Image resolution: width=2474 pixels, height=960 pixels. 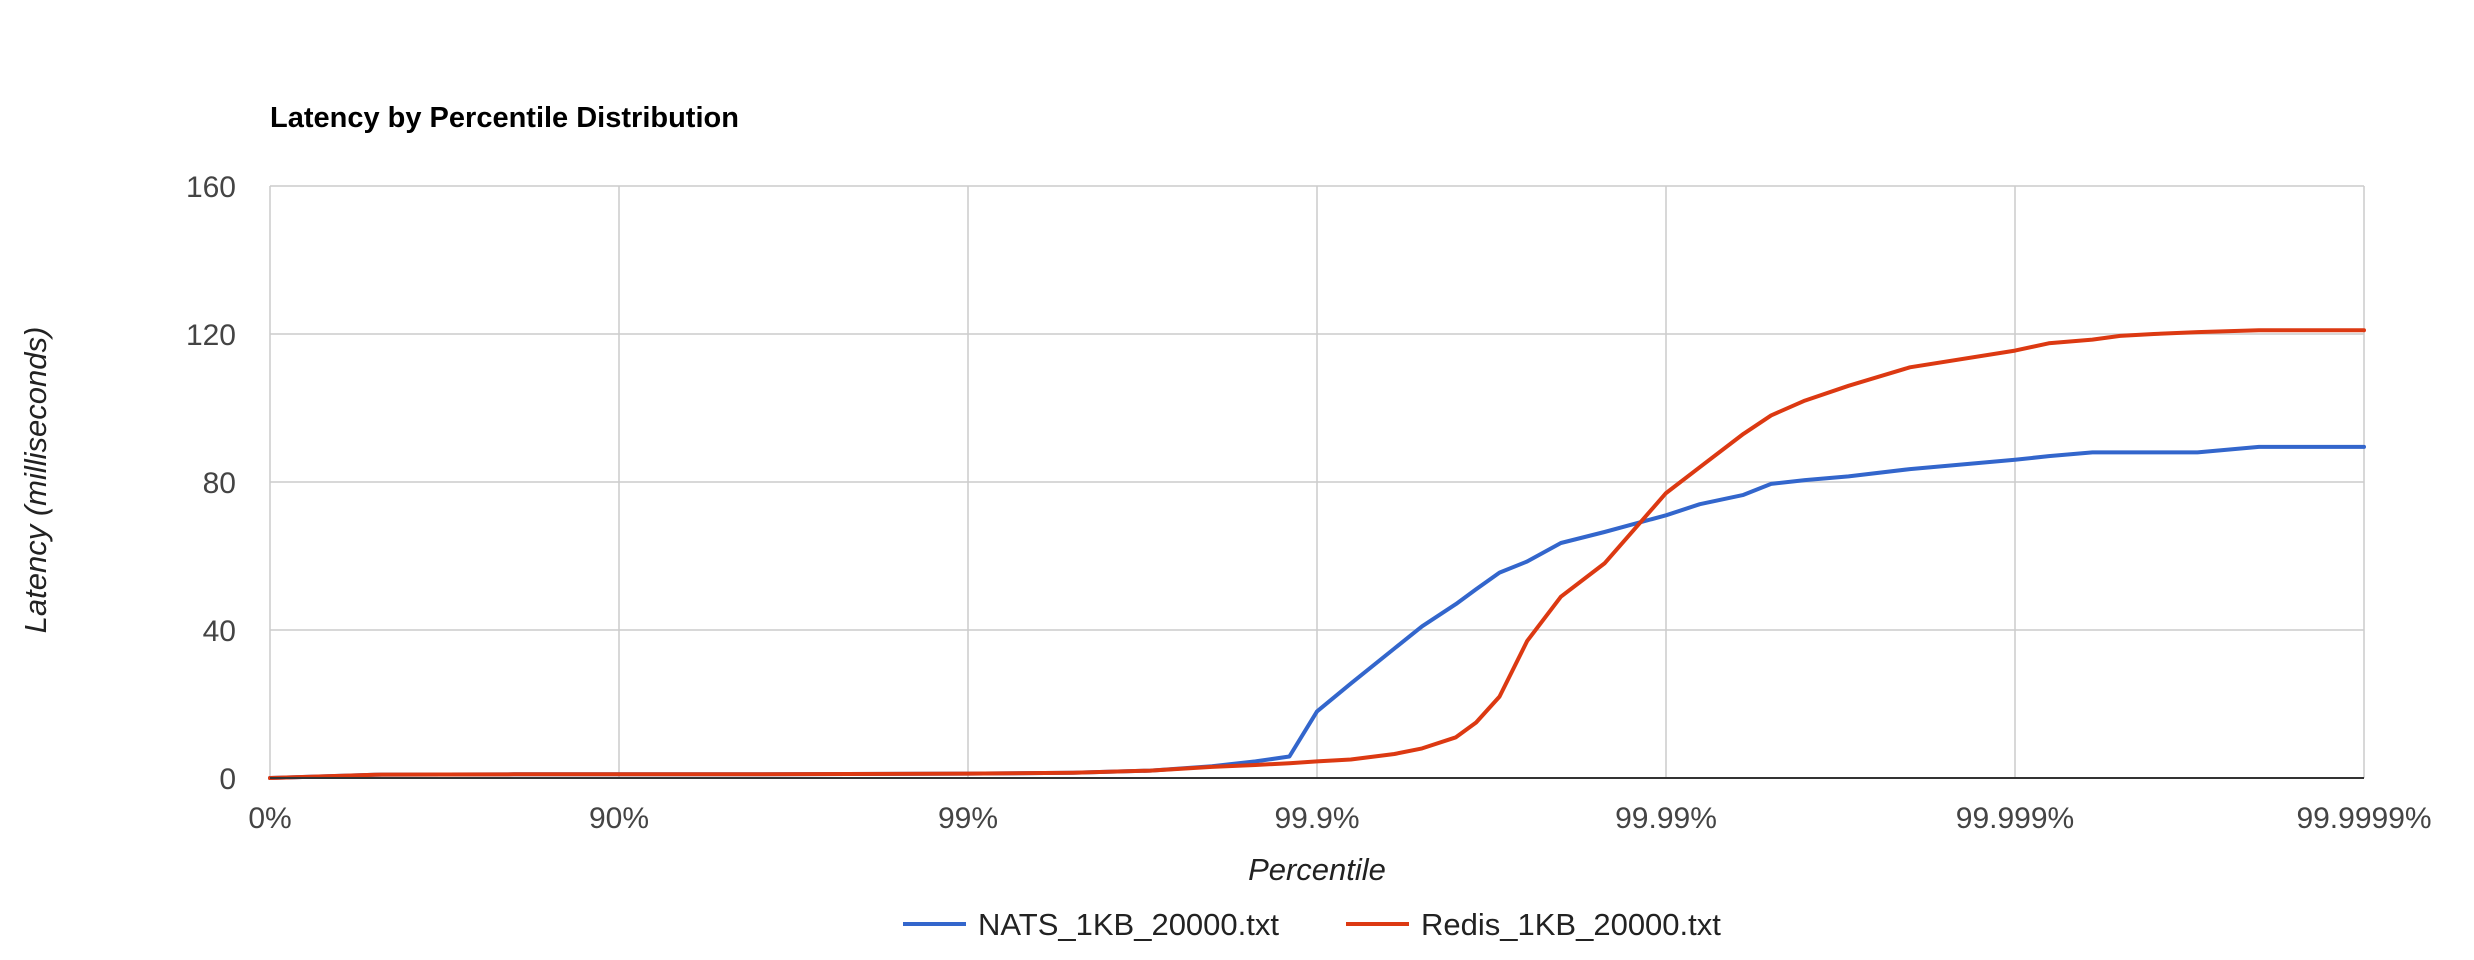 What do you see at coordinates (1312, 924) in the screenshot?
I see `legend: NATS_1KB_20000.txt Redis_1KB_20000.txt` at bounding box center [1312, 924].